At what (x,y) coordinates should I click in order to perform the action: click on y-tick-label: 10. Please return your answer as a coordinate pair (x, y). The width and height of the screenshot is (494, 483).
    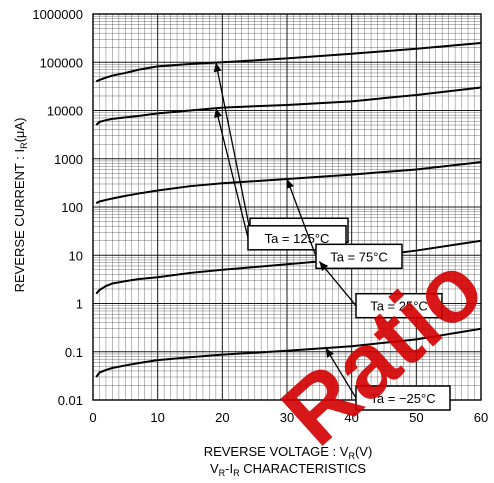
    Looking at the image, I should click on (76, 255).